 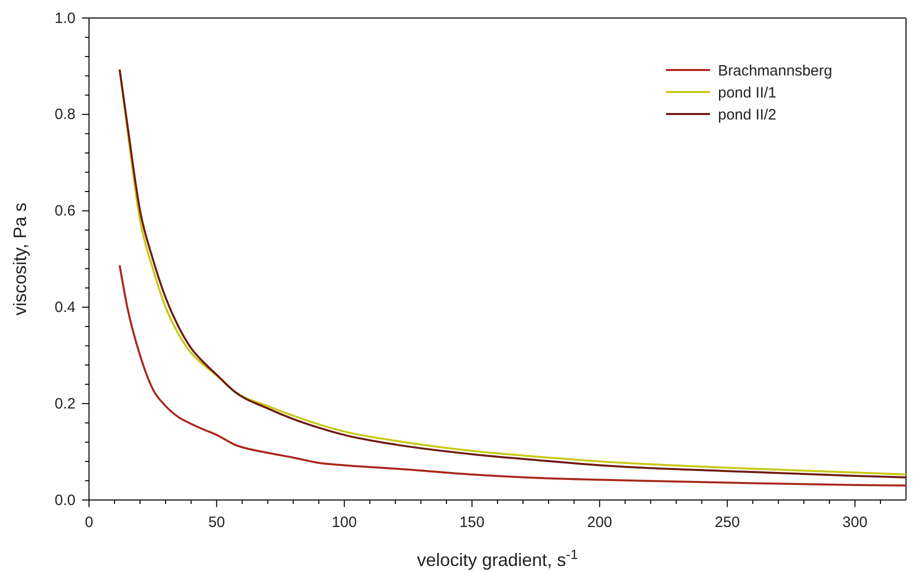 I want to click on y-tick-label: 1.0, so click(x=65, y=18).